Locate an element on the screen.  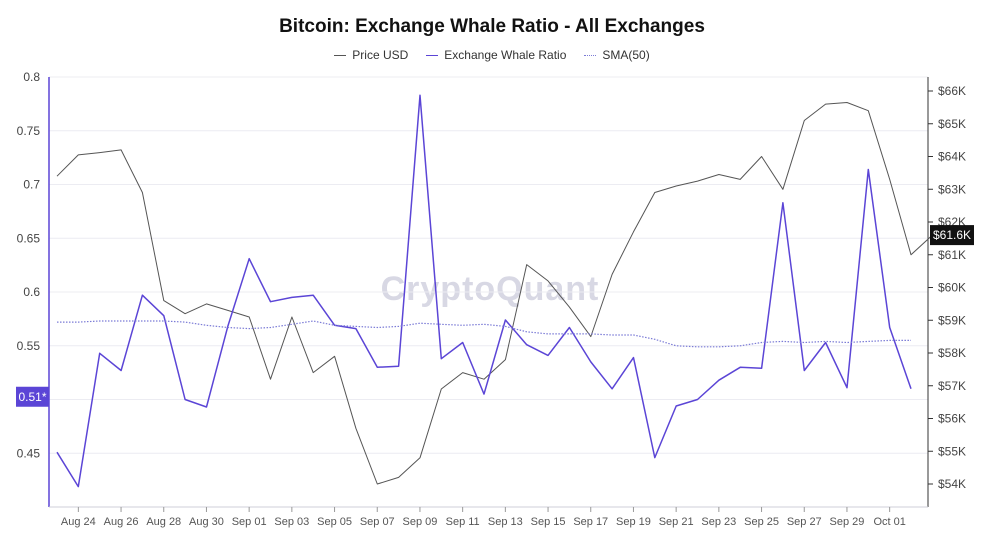
legend-swatch-price is located at coordinates (340, 55).